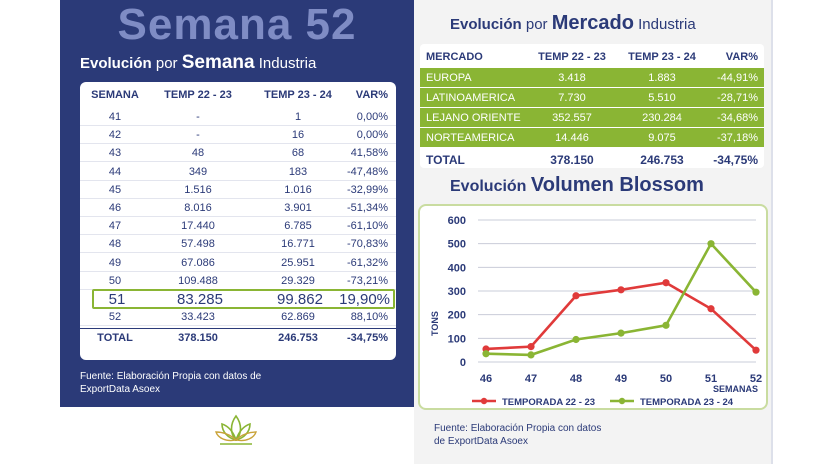  What do you see at coordinates (115, 317) in the screenshot?
I see `cell-semana: 52` at bounding box center [115, 317].